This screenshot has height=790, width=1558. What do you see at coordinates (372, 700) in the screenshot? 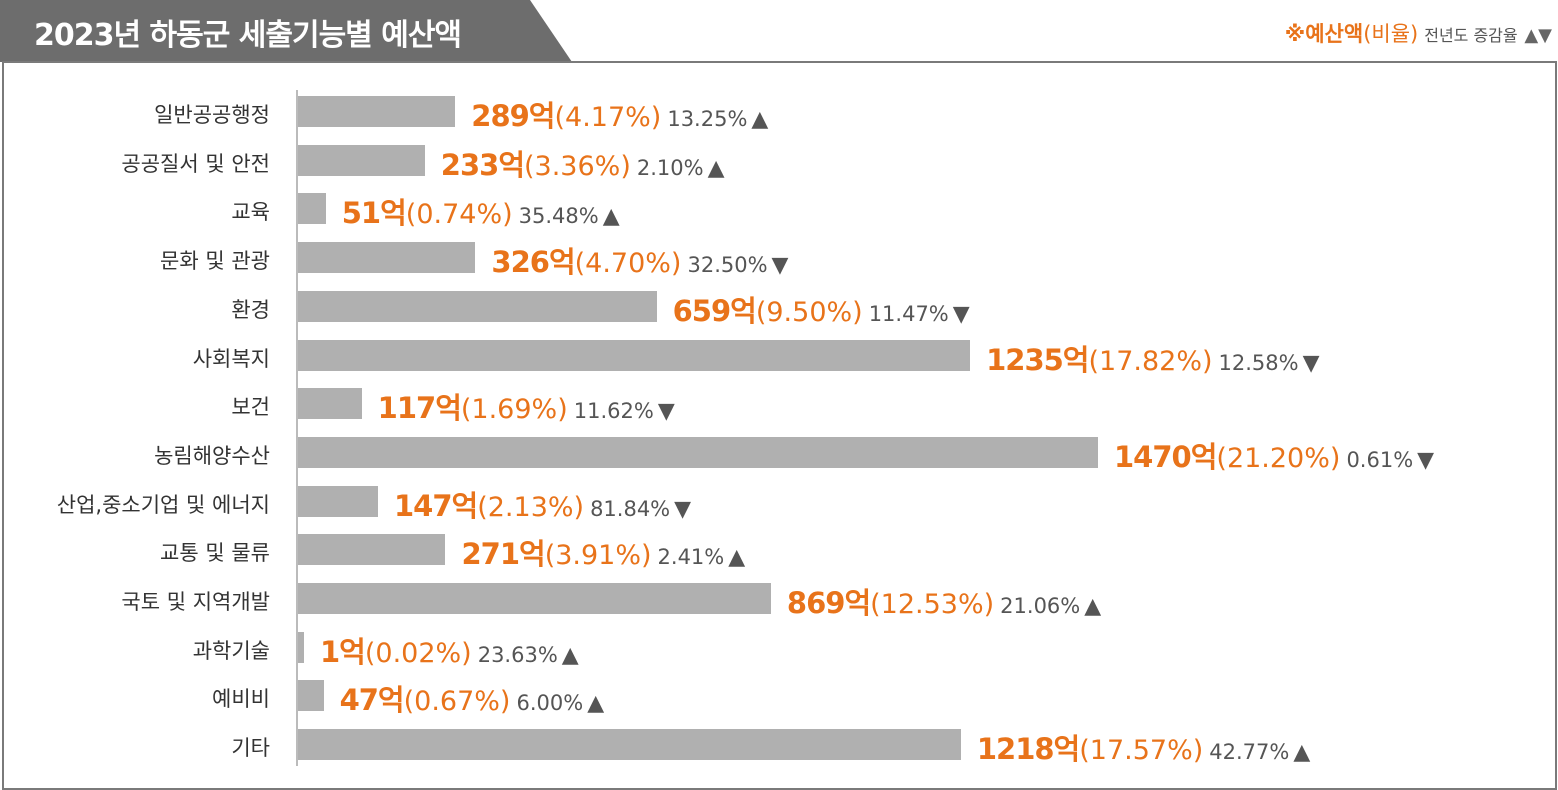
I see `value-label: 47억` at bounding box center [372, 700].